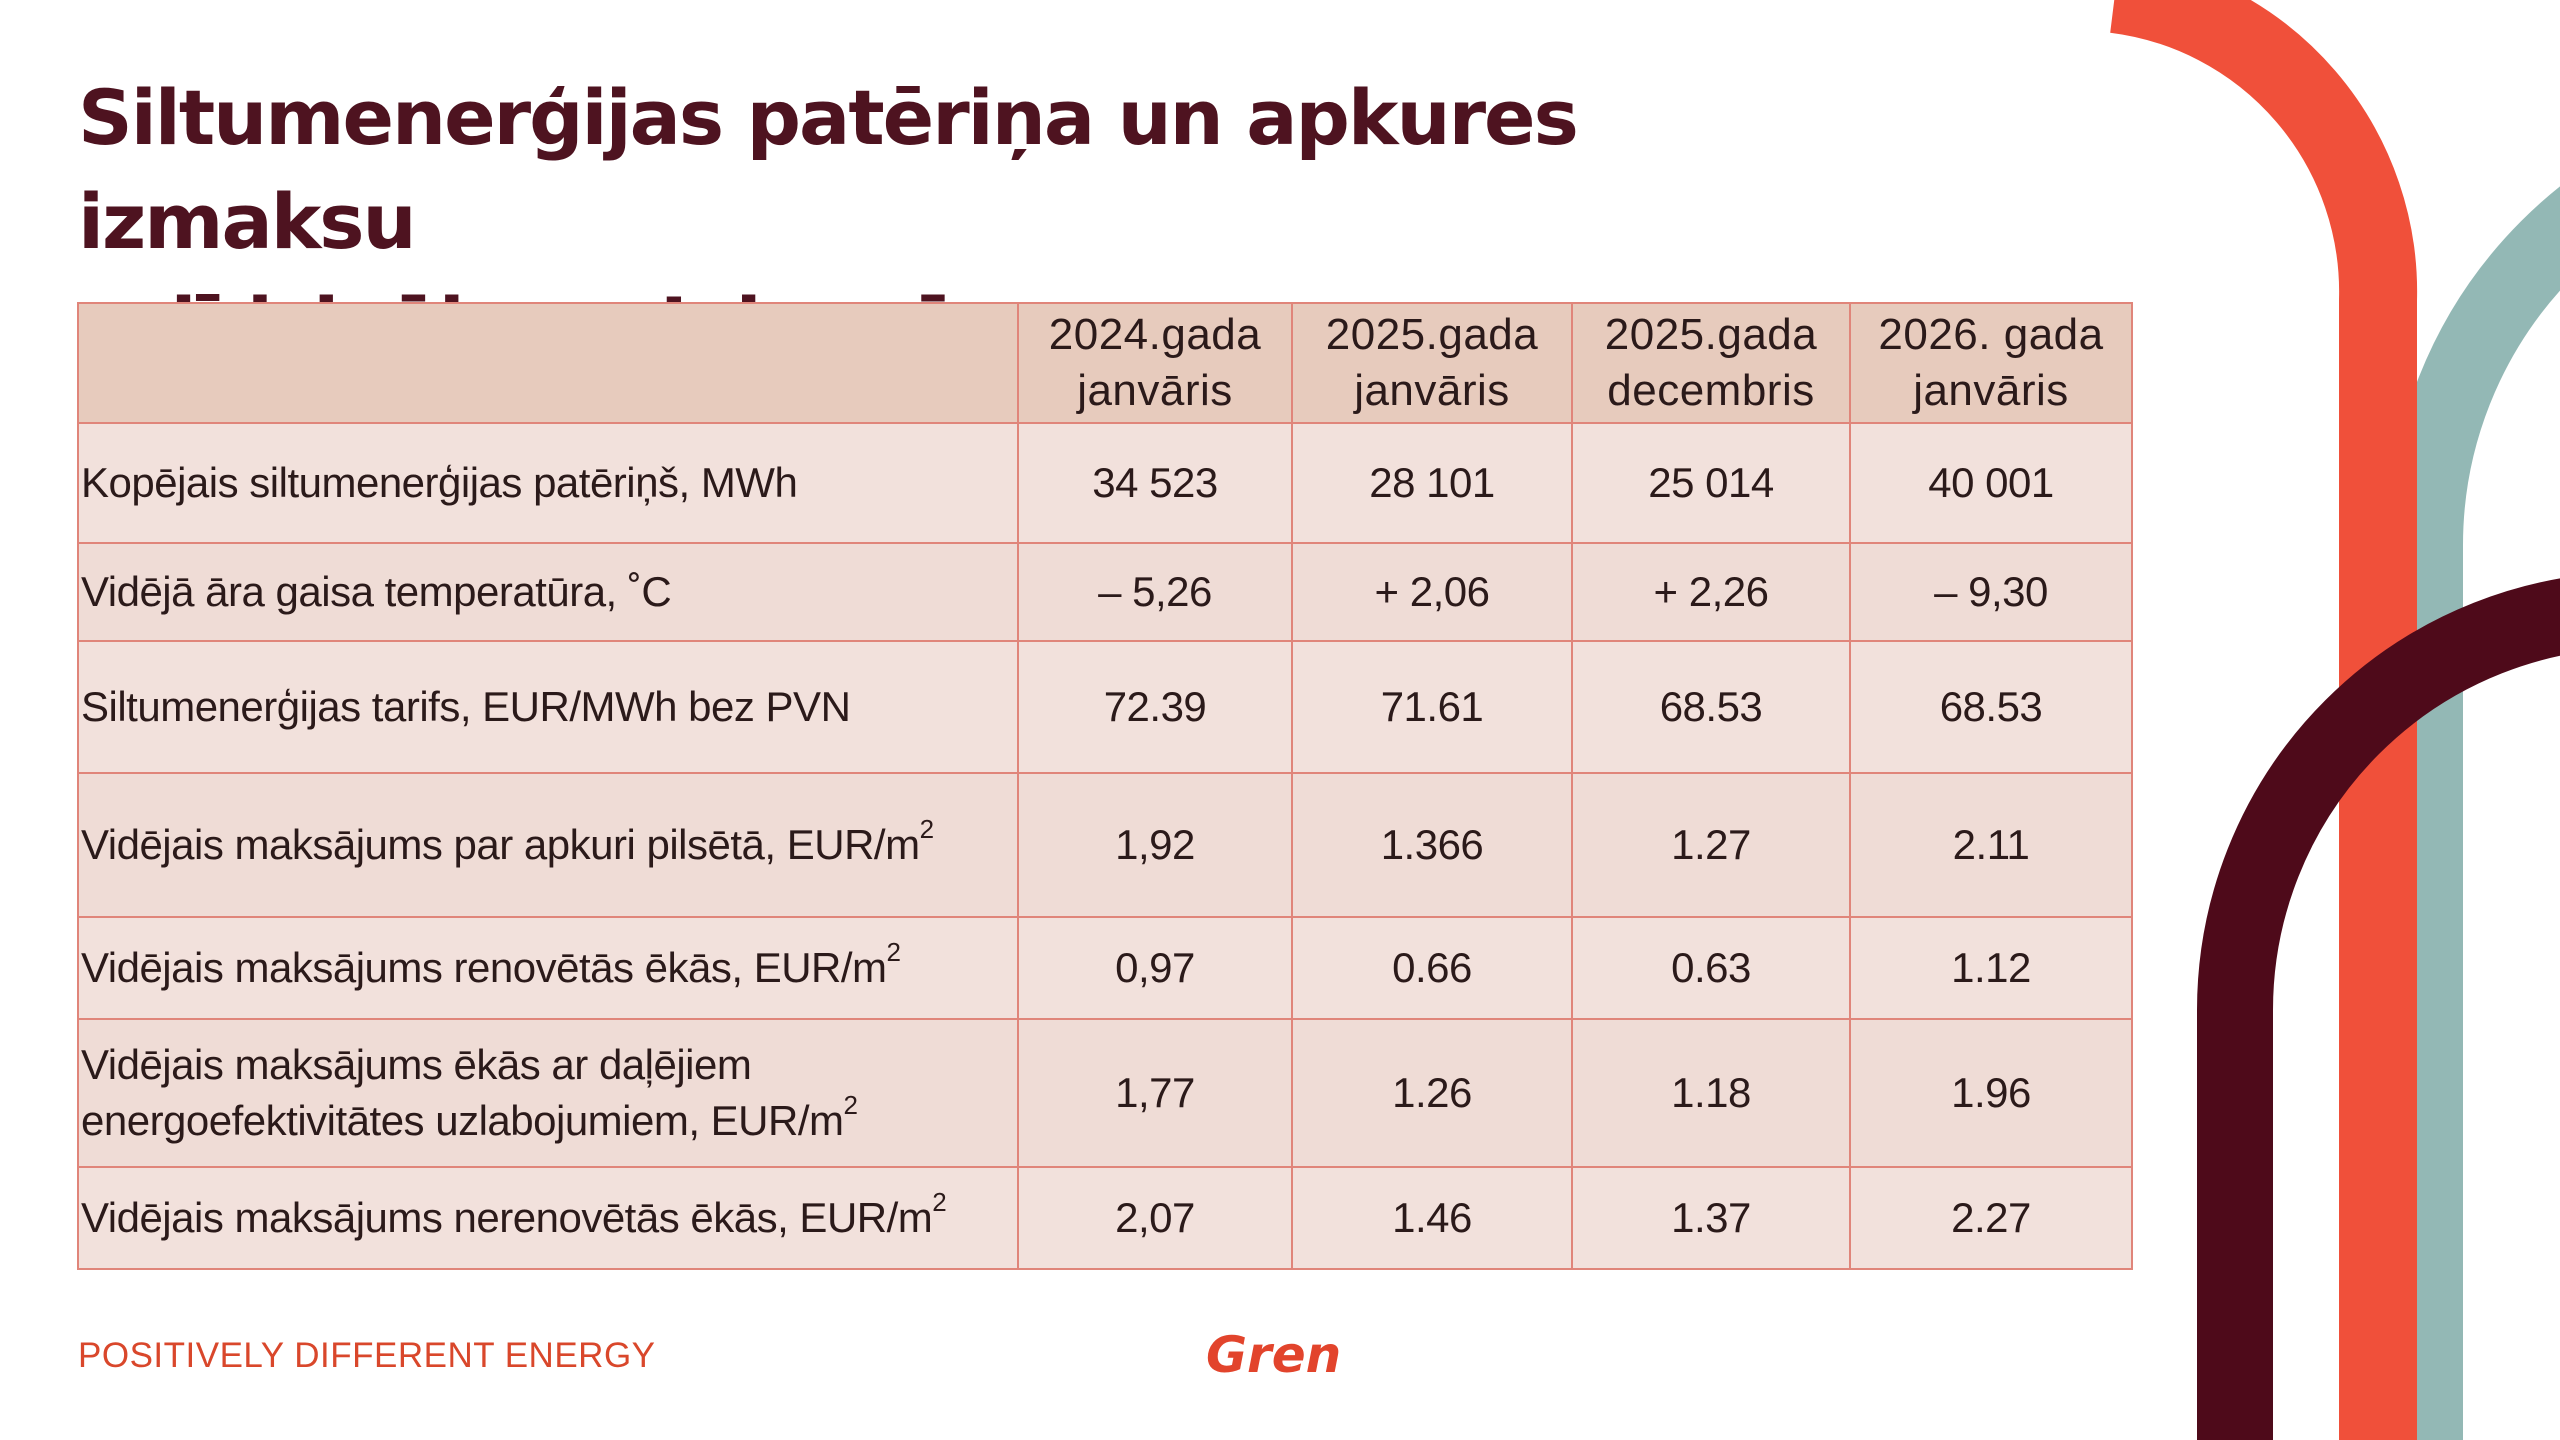 The image size is (2560, 1440). I want to click on footer-tagline: POSITIVELY DIFFERENT ENERGY, so click(367, 1355).